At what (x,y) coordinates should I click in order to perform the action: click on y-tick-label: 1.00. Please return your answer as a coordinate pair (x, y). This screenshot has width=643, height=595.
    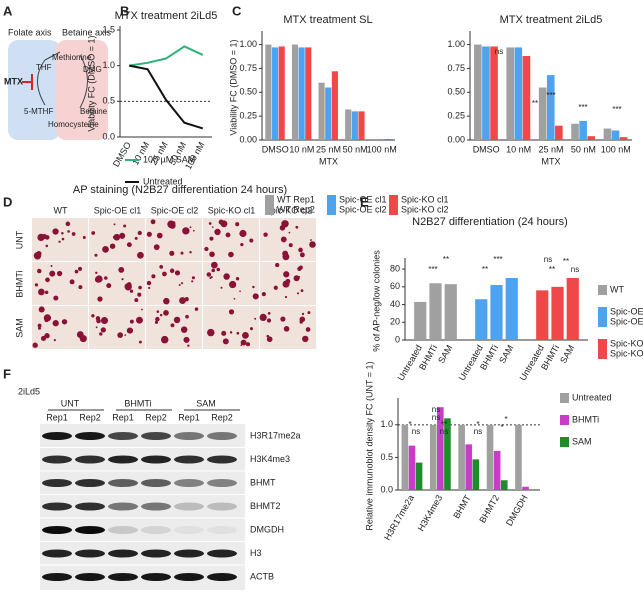
    Looking at the image, I should click on (248, 44).